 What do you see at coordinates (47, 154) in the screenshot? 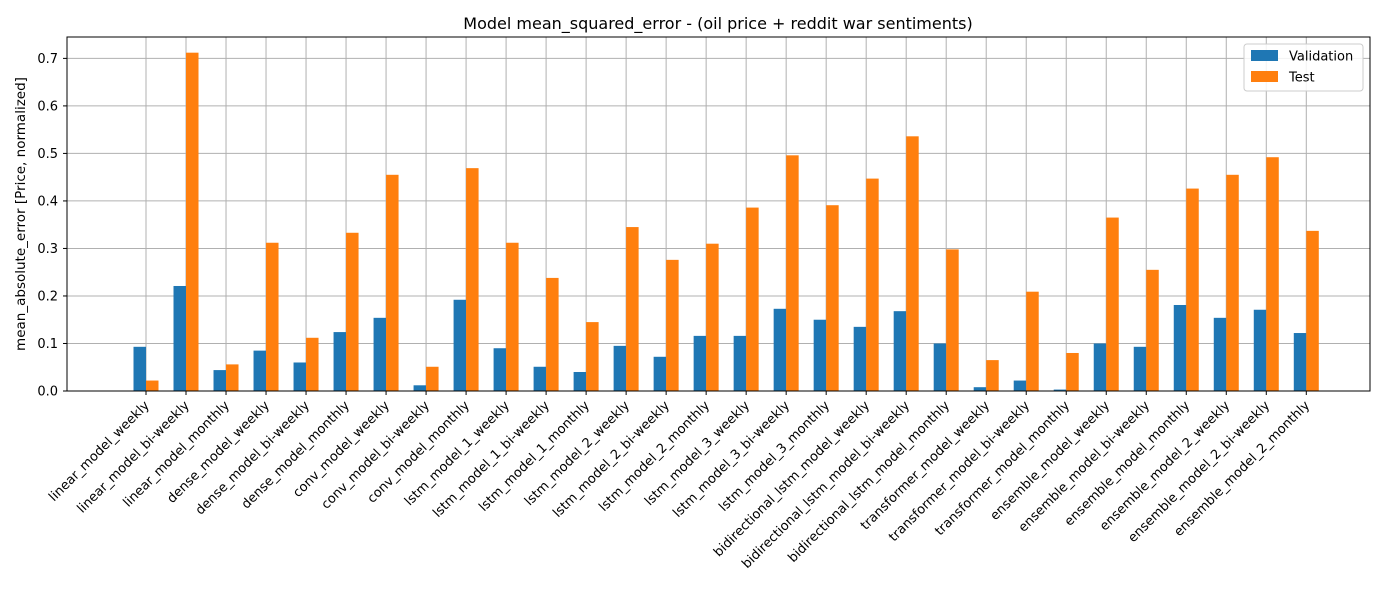
I see `y-tick-label: 0.5` at bounding box center [47, 154].